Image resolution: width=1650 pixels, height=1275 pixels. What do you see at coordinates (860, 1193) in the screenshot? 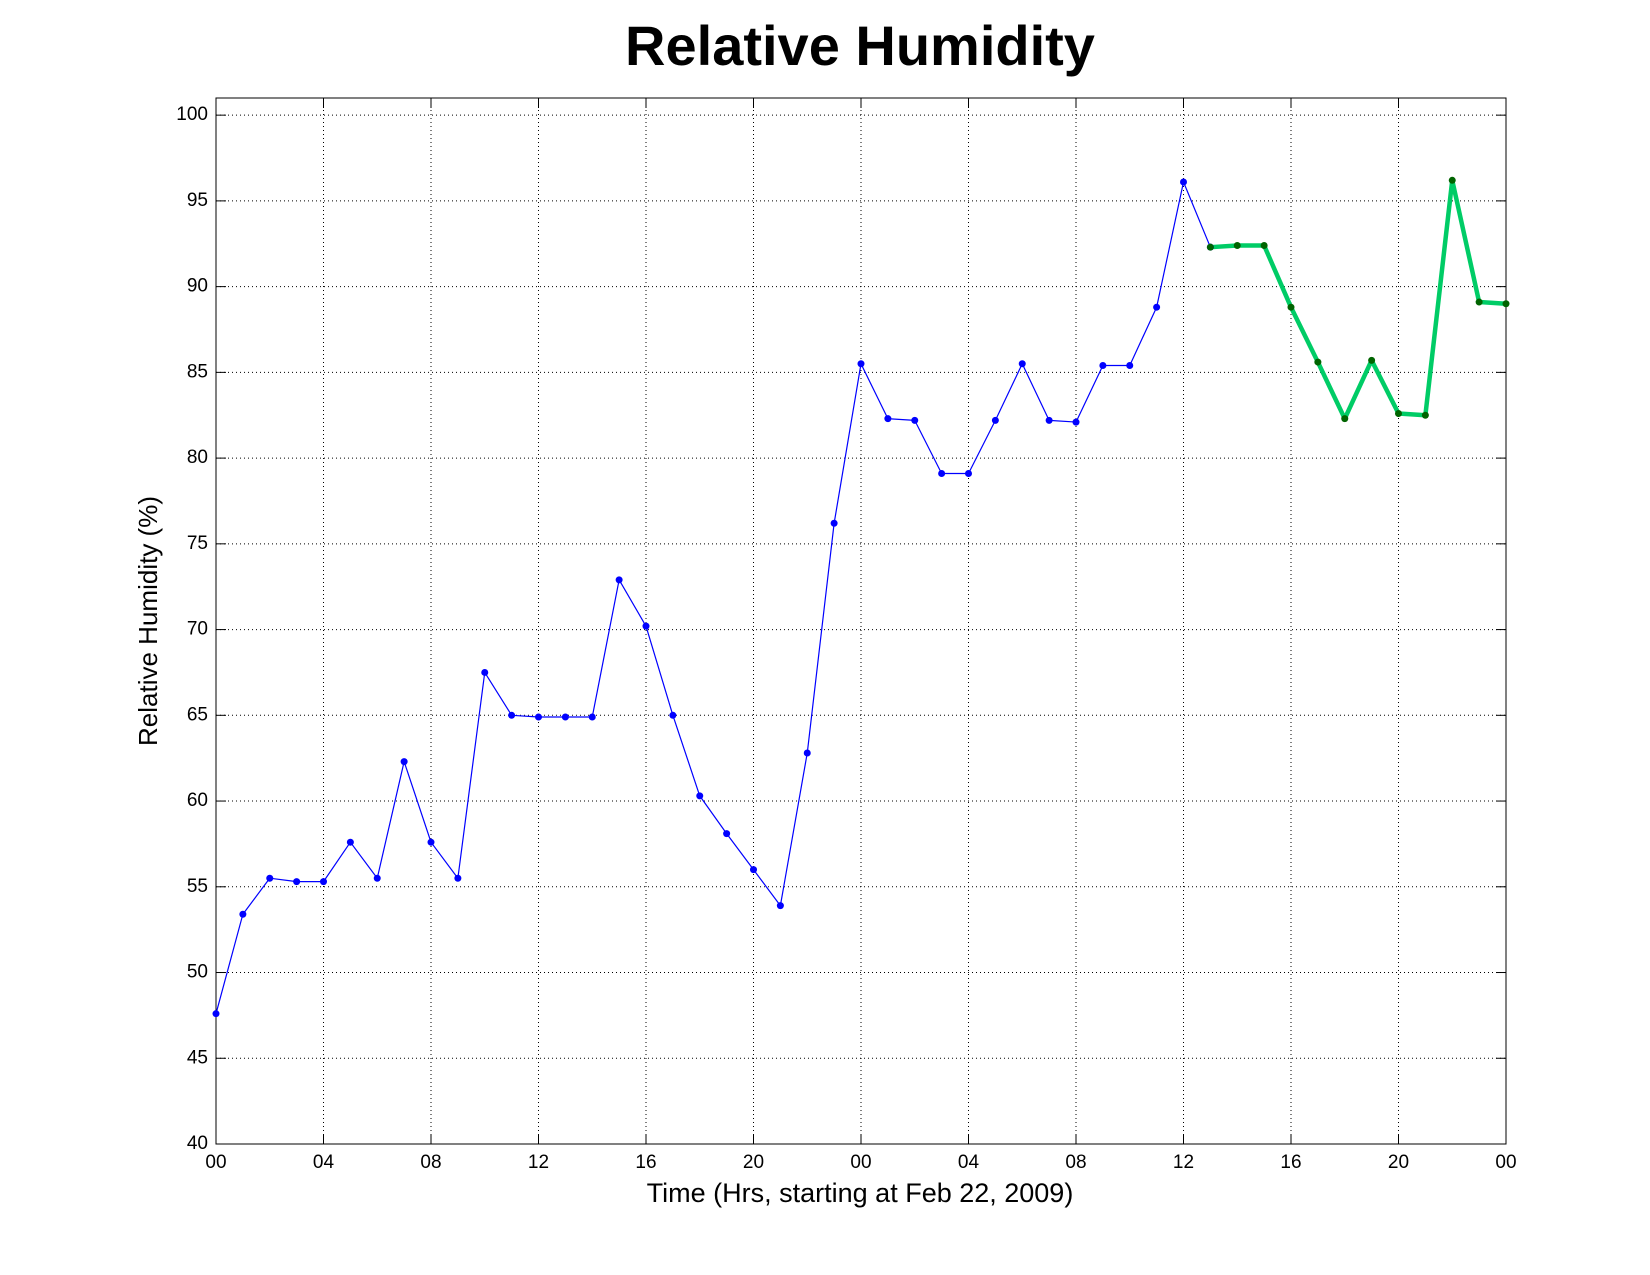
I see `x-axis-label: Time (Hrs, starting at Feb 22, 2009)` at bounding box center [860, 1193].